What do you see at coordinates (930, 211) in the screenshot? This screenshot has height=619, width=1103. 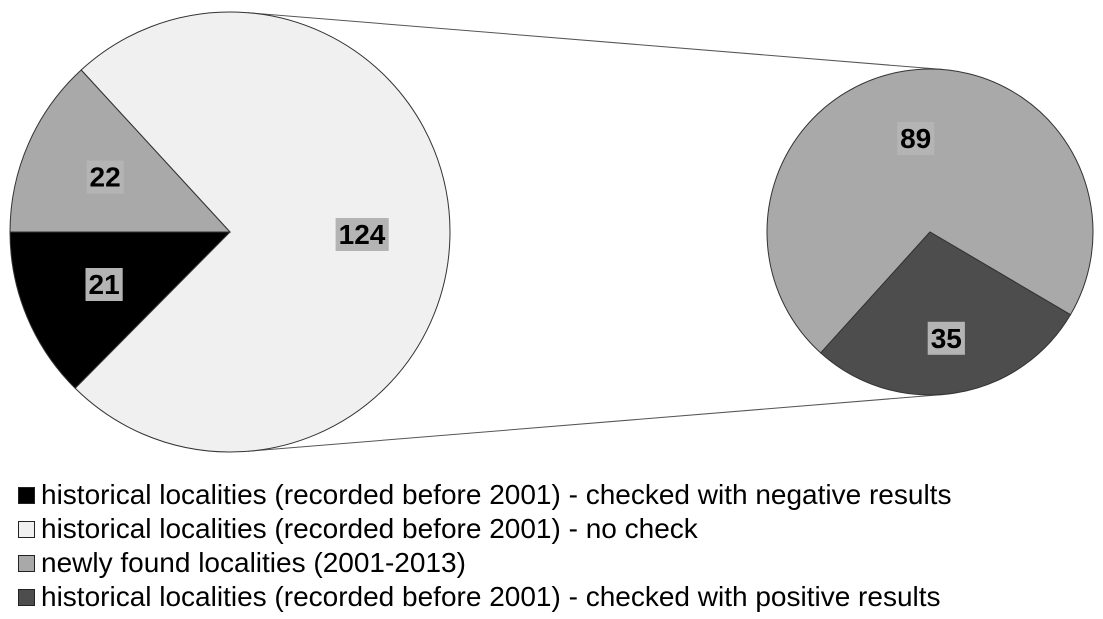 I see `pie2-slice-newly-found` at bounding box center [930, 211].